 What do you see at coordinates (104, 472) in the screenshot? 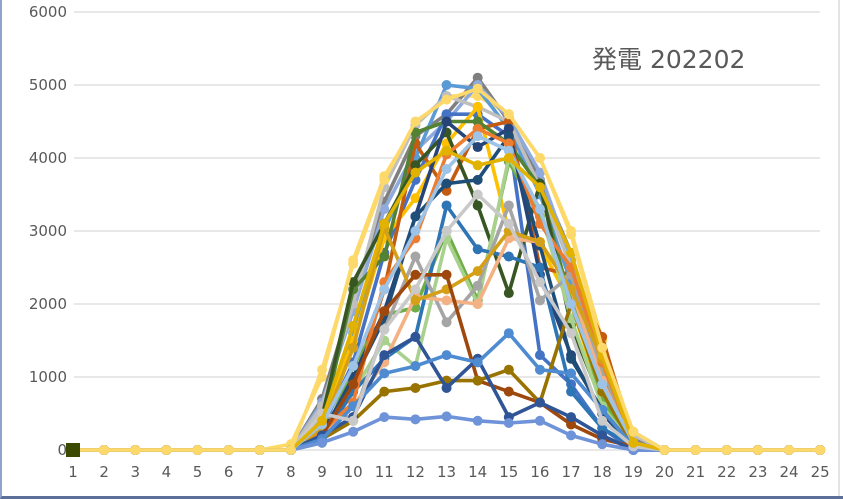
I see `x-tick-label: 2` at bounding box center [104, 472].